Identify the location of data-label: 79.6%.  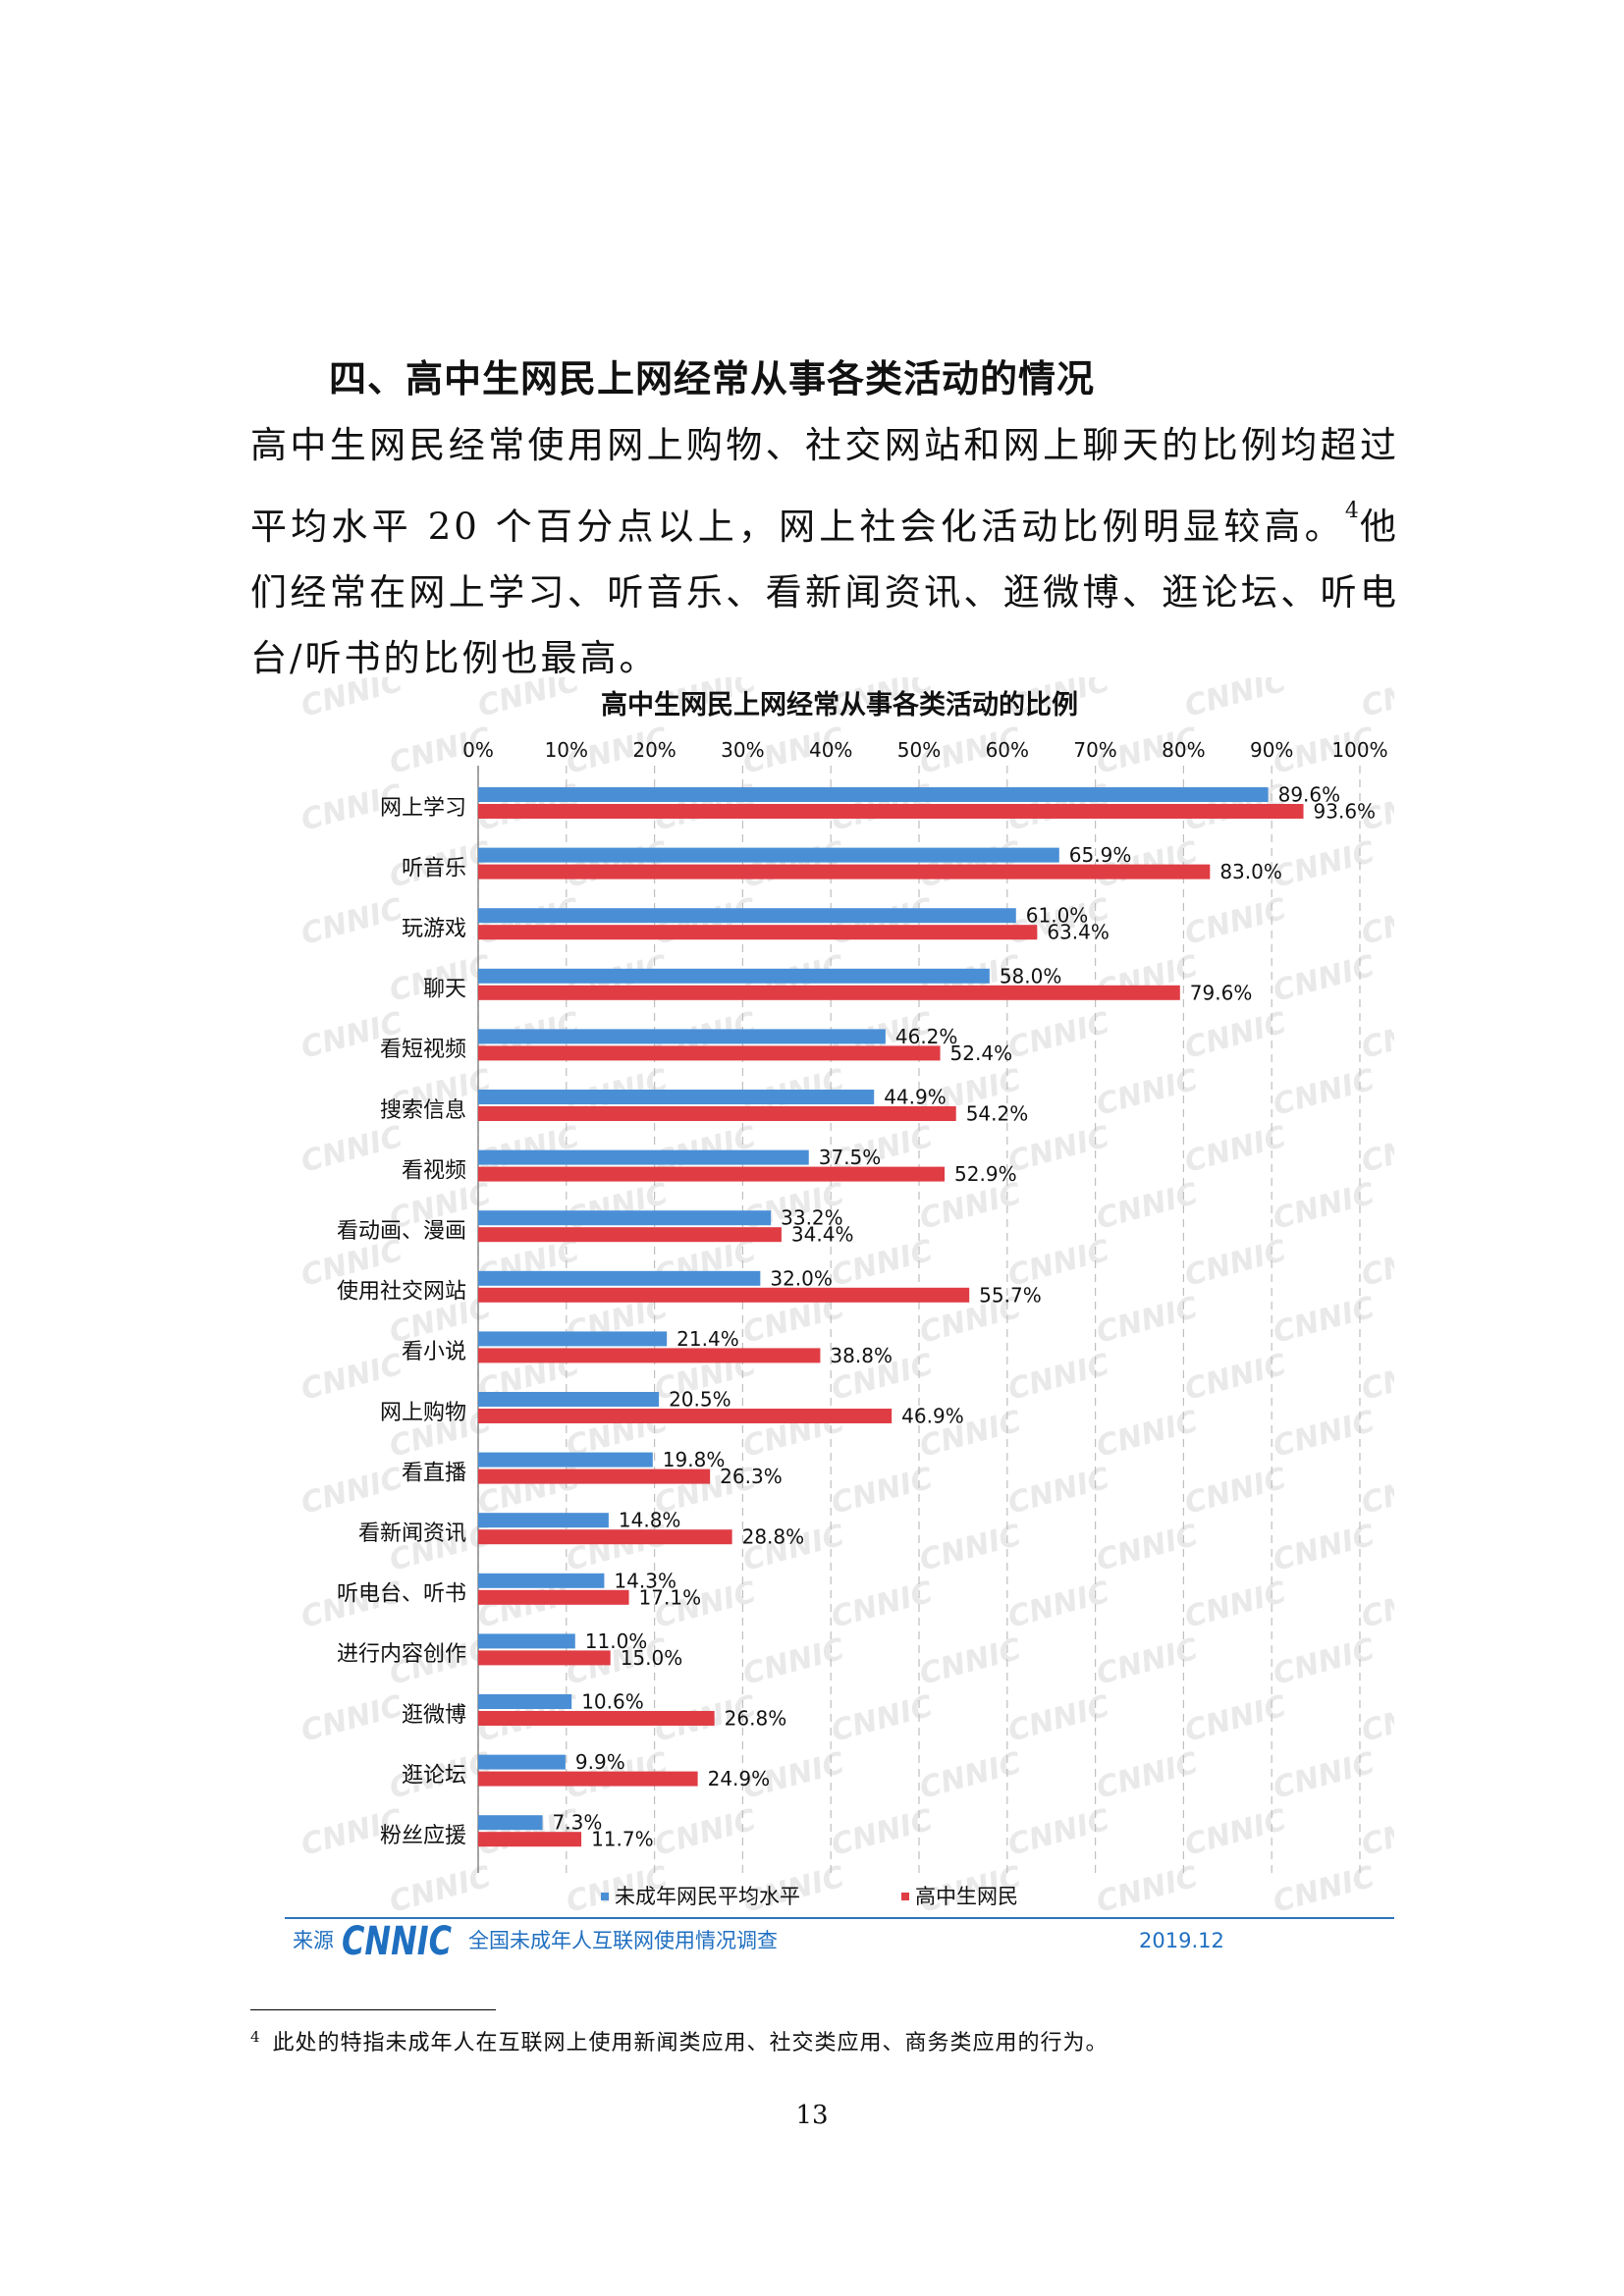
(1221, 993).